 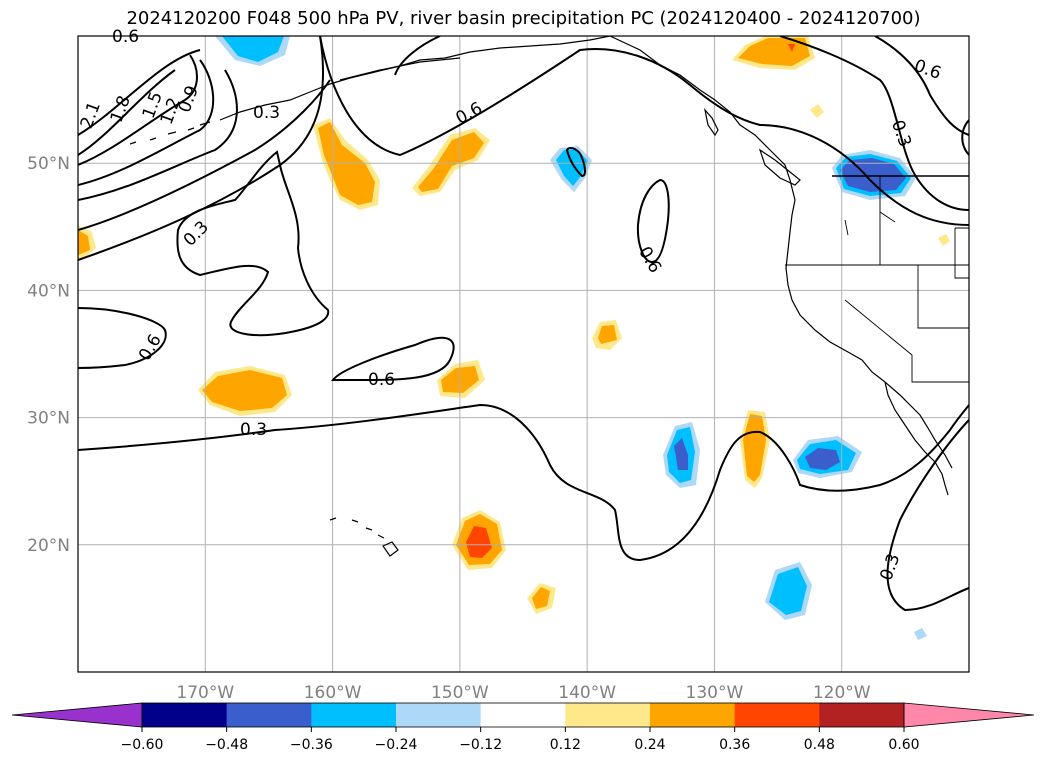 What do you see at coordinates (48, 291) in the screenshot?
I see `lat-tick-label: 40°N` at bounding box center [48, 291].